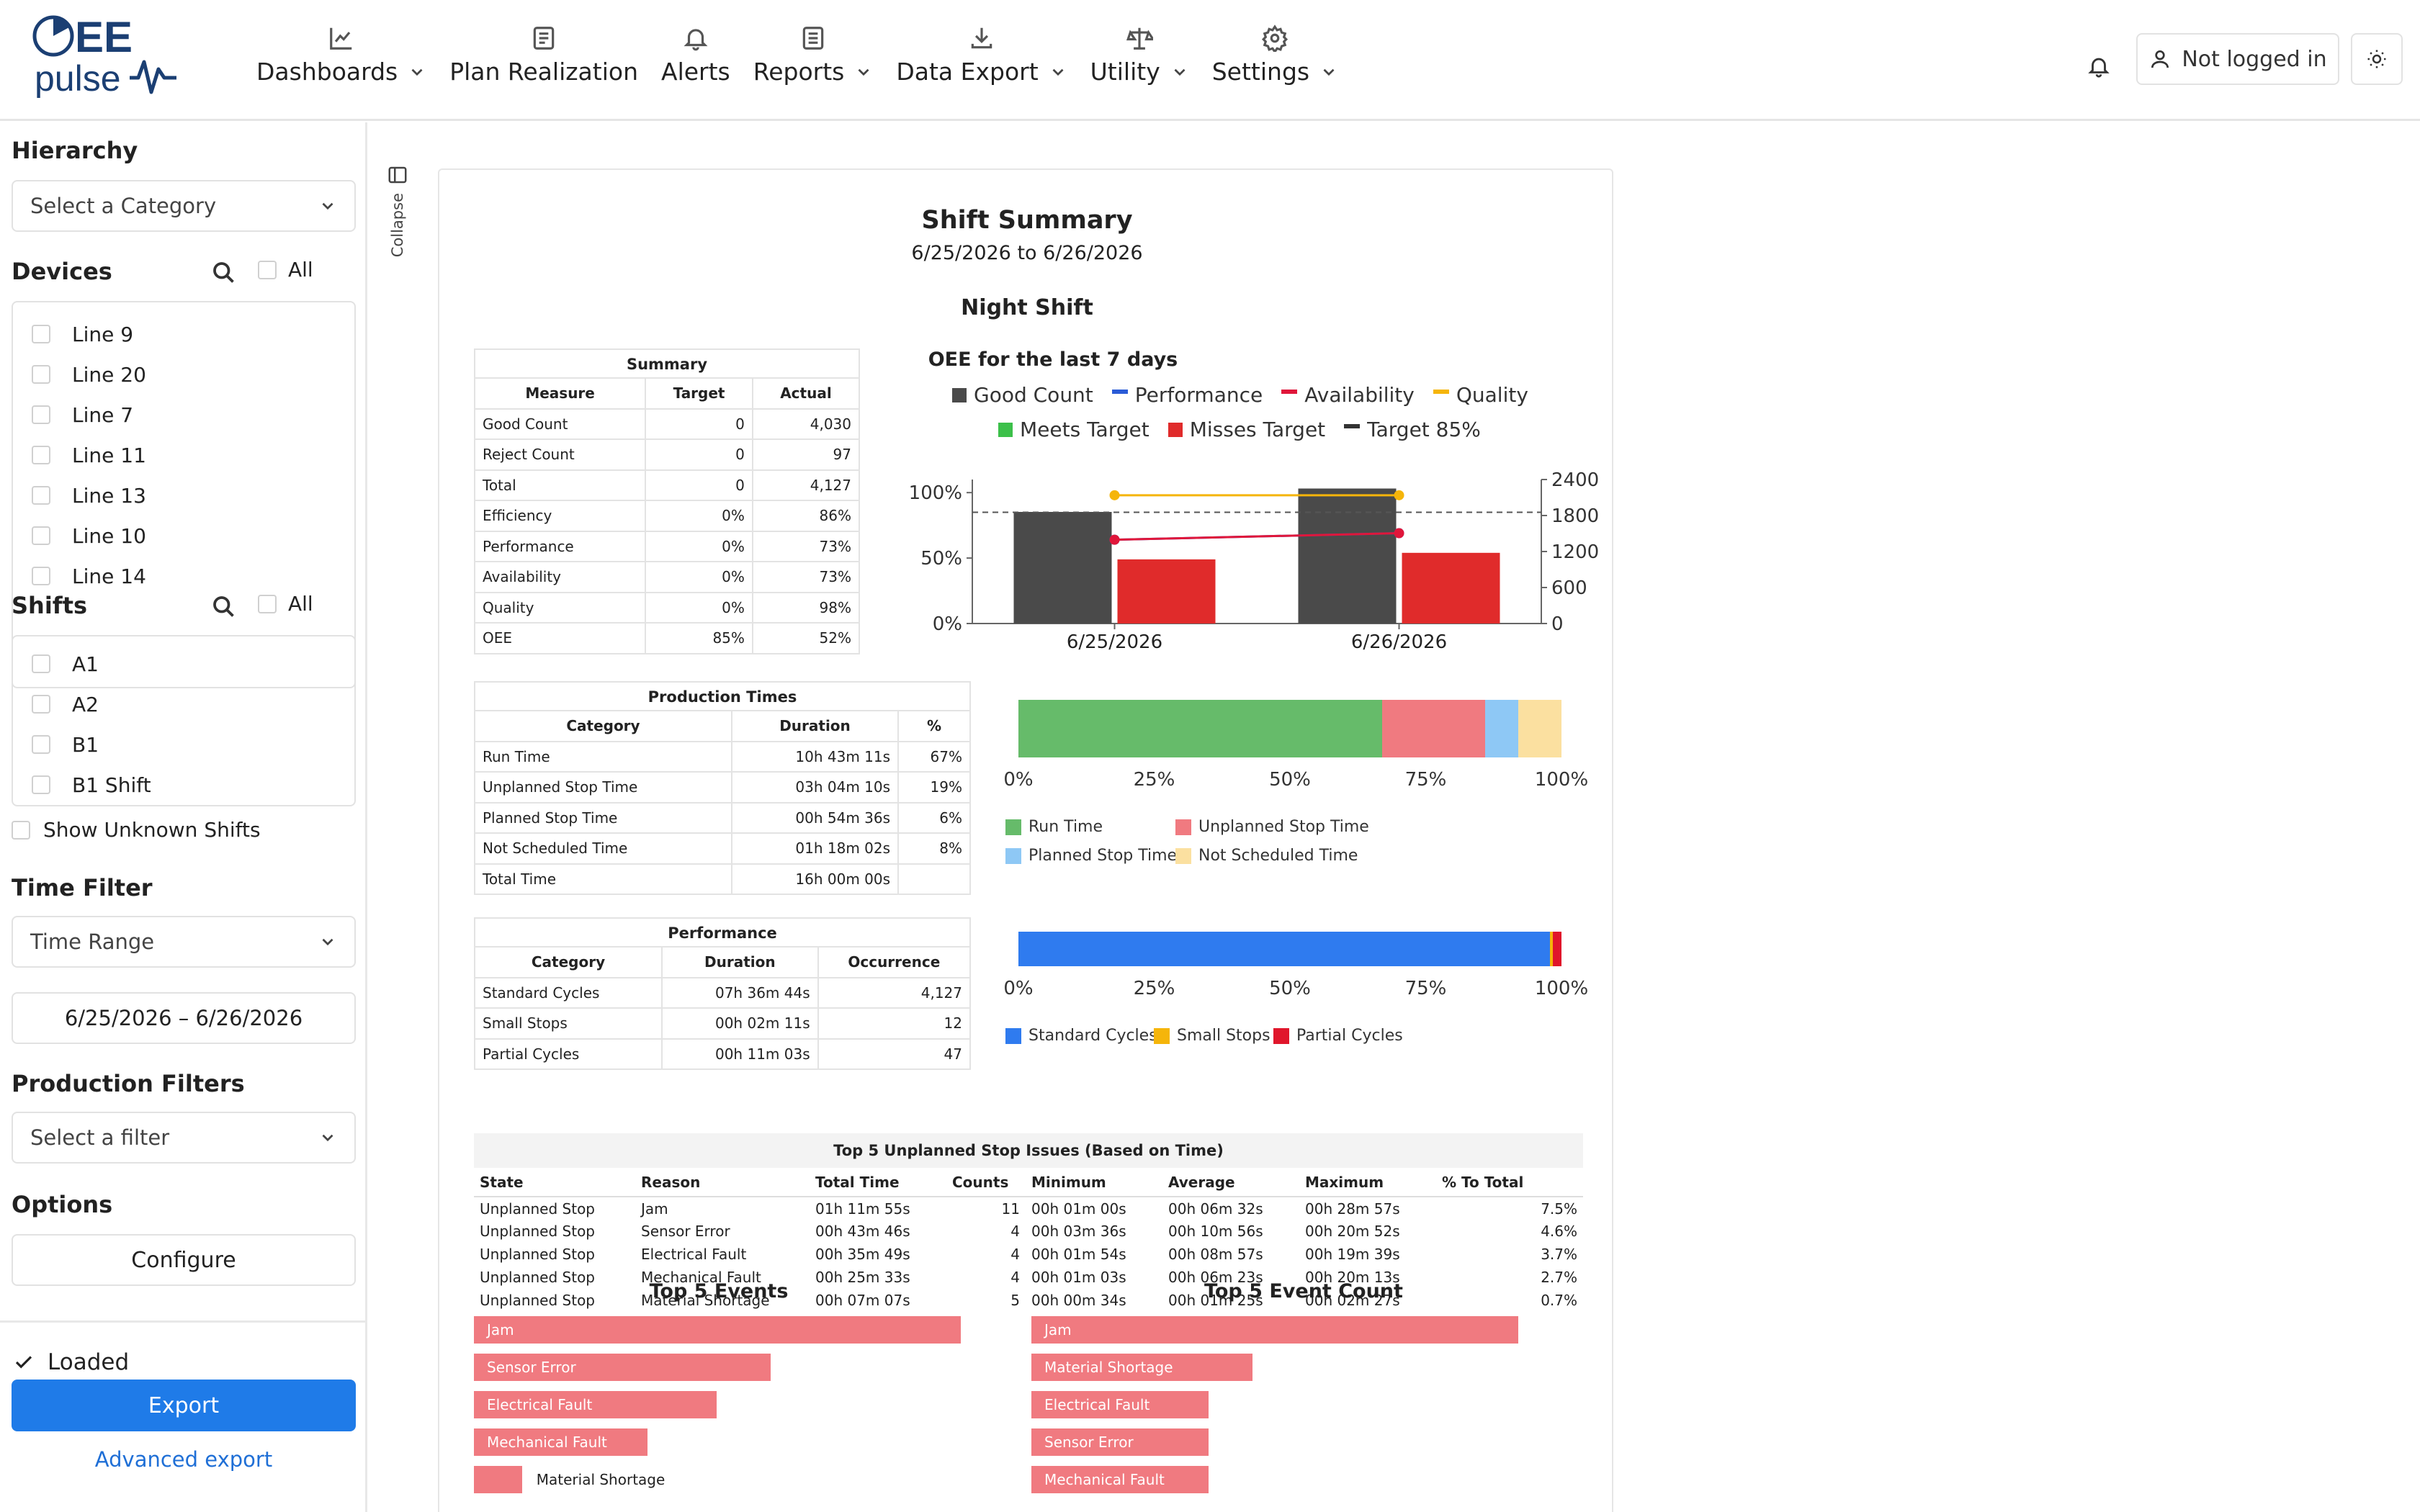 The width and height of the screenshot is (2420, 1512). I want to click on time-filter-select: Time Range, so click(184, 942).